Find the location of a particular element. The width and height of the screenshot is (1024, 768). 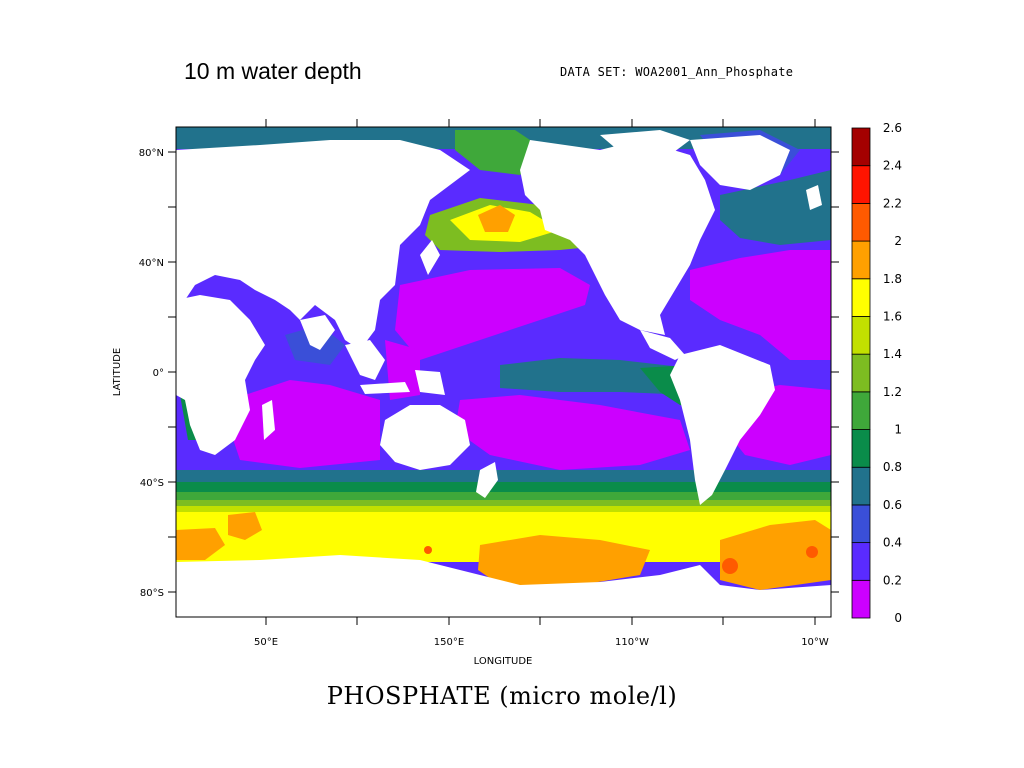

land-southeast-asia is located at coordinates (365, 360).